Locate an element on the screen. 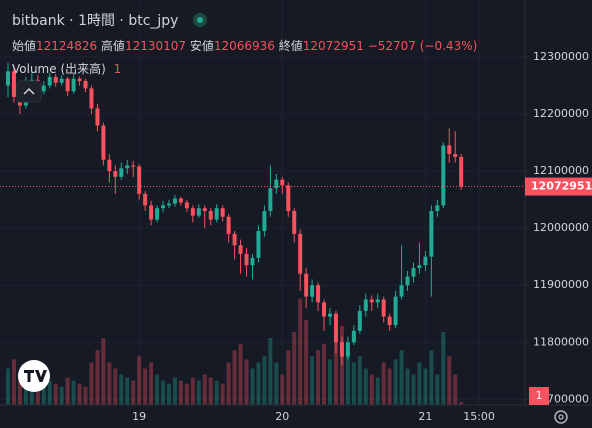 Image resolution: width=592 pixels, height=428 pixels. legend-volume-row: Volume (出来高) 1 is located at coordinates (66, 68).